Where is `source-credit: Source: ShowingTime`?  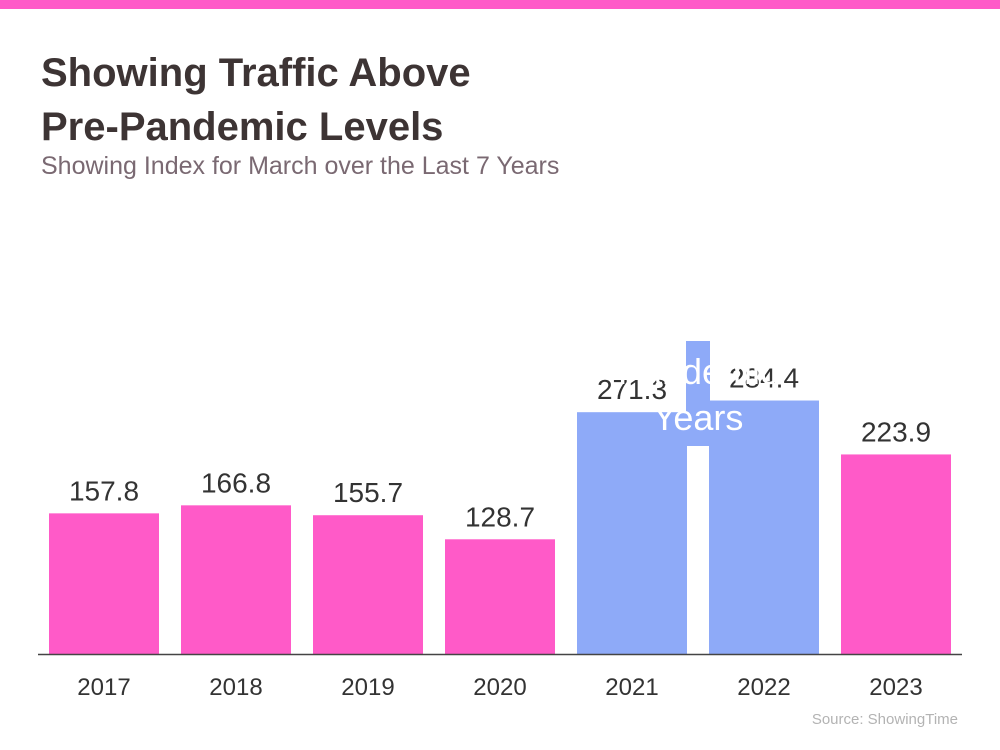 source-credit: Source: ShowingTime is located at coordinates (884, 719).